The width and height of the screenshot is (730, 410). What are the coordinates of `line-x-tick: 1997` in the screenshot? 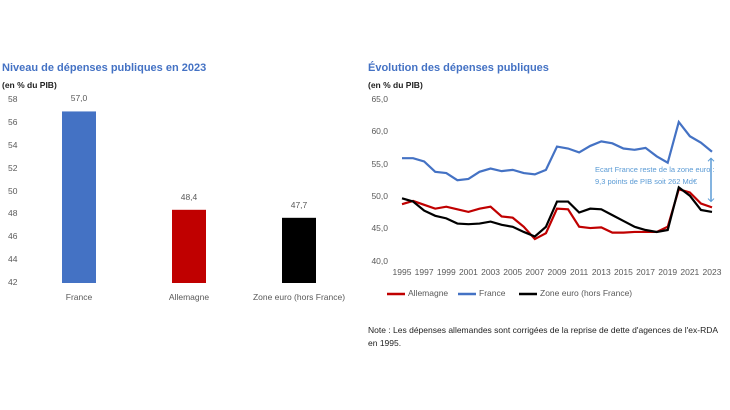 It's located at (424, 272).